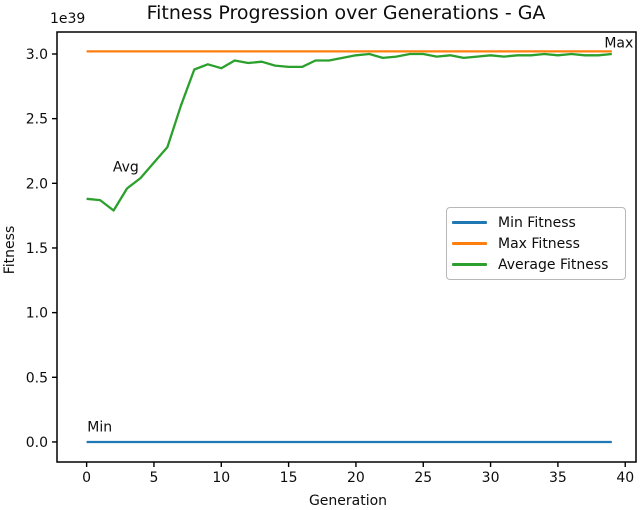 This screenshot has height=510, width=640. I want to click on legend-item-average-fitness: Average Fitness, so click(535, 265).